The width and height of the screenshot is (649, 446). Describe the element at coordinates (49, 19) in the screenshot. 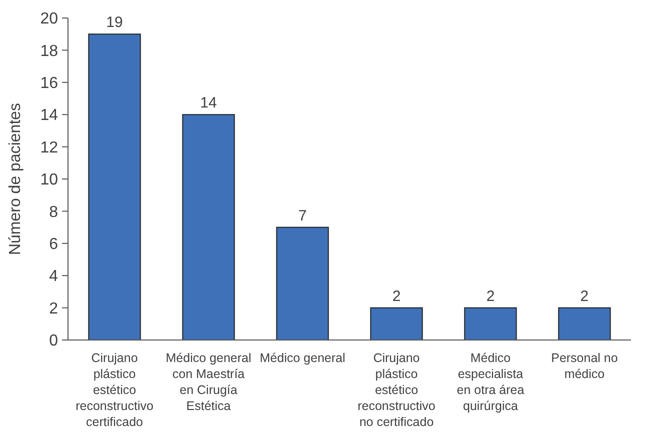

I see `y-tick-label: 20` at that location.